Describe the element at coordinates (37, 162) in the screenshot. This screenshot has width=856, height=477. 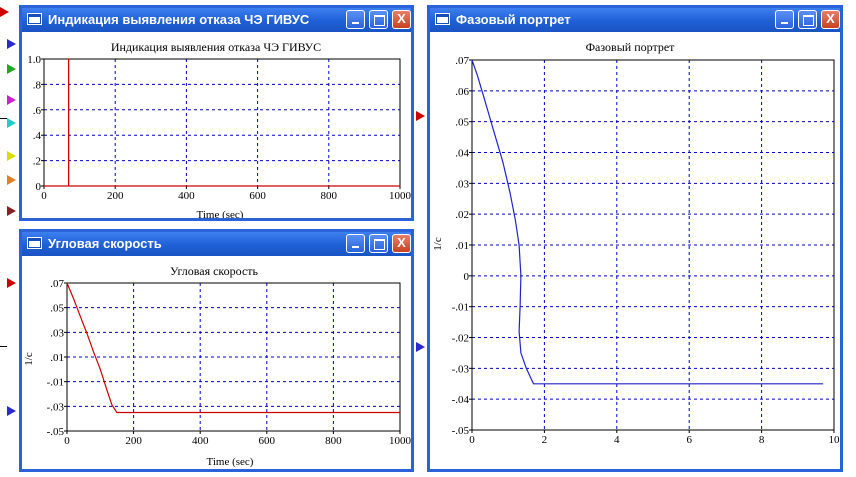
I see `y-tick-label: .2` at that location.